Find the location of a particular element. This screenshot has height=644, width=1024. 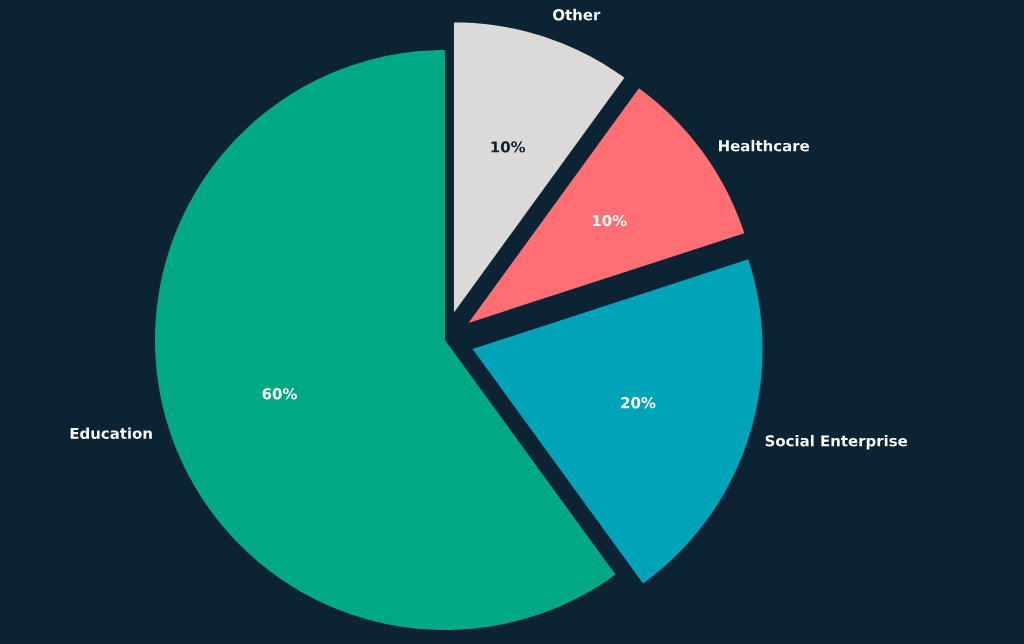

slice-label: Social Enterprise is located at coordinates (836, 442).